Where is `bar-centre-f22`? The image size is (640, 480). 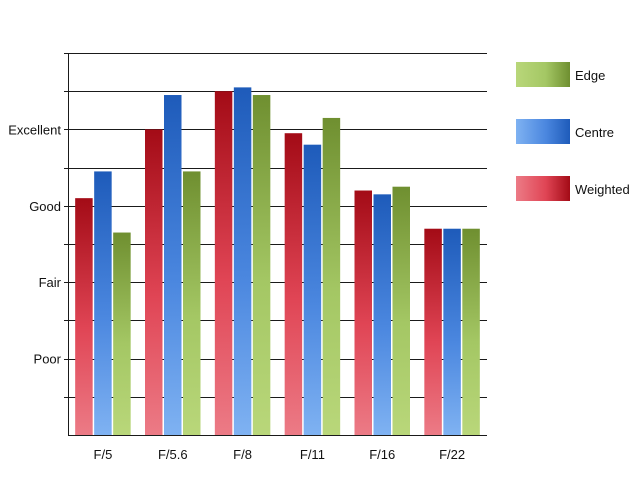 bar-centre-f22 is located at coordinates (452, 331).